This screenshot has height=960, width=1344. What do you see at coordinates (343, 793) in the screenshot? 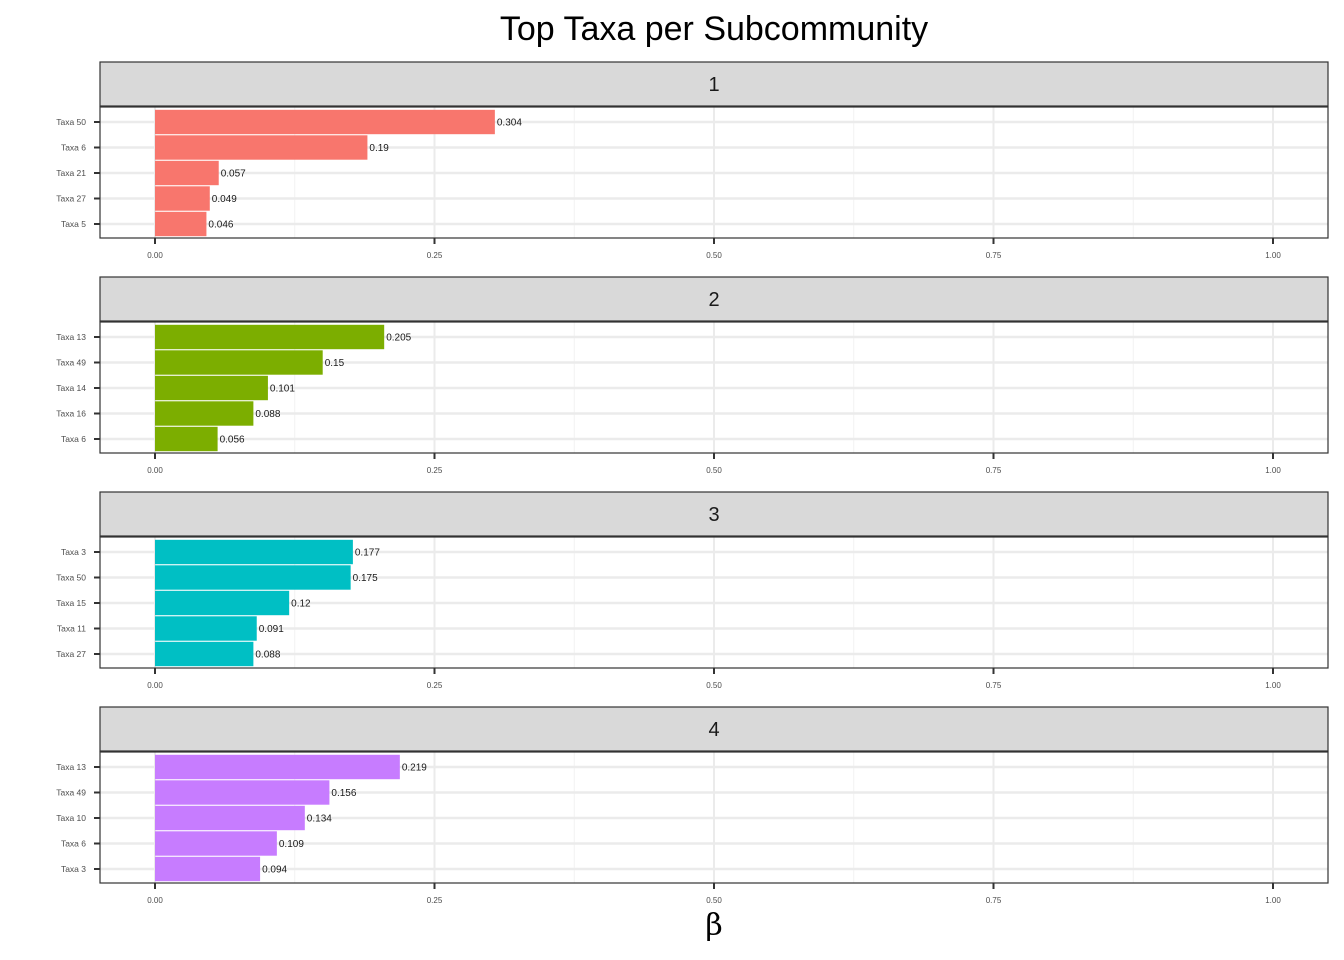
I see `bar-value-label: 0.156` at bounding box center [343, 793].